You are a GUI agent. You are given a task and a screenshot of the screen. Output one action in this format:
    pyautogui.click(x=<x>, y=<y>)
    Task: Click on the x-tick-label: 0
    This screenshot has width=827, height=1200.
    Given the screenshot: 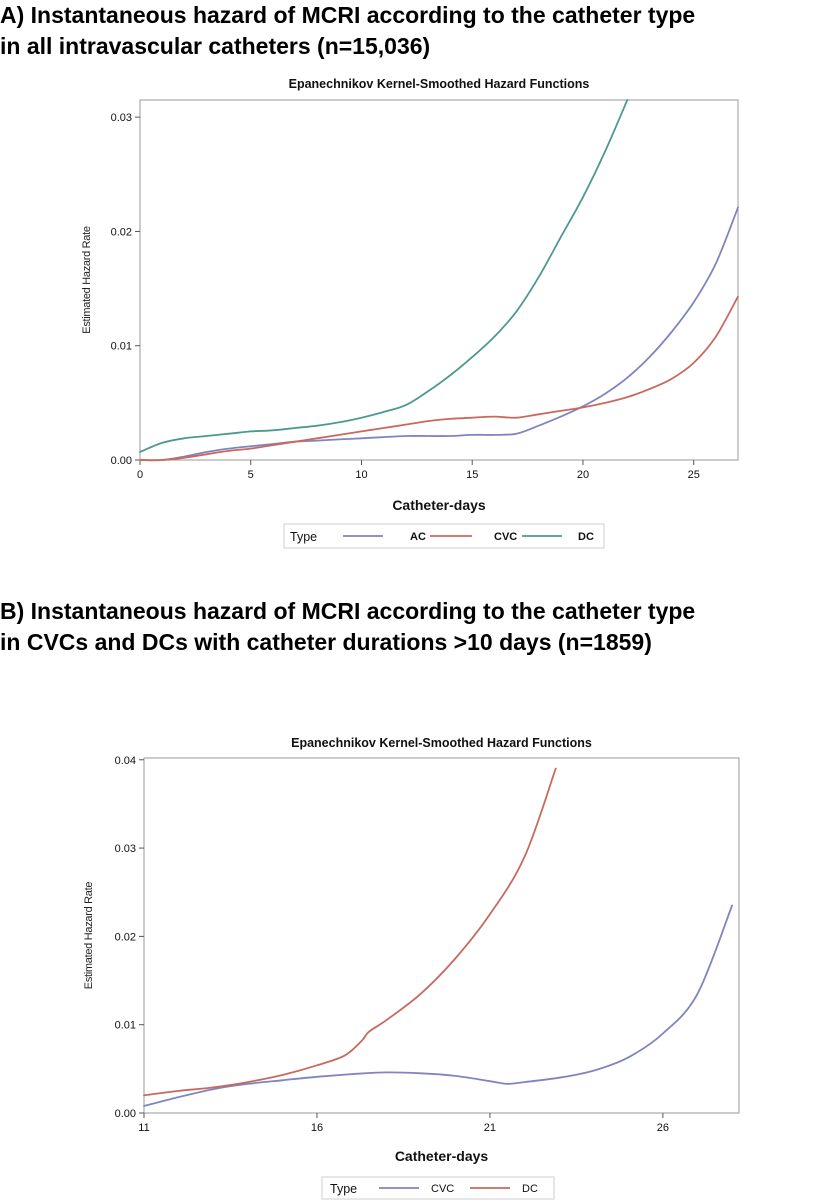 What is the action you would take?
    pyautogui.click(x=140, y=475)
    